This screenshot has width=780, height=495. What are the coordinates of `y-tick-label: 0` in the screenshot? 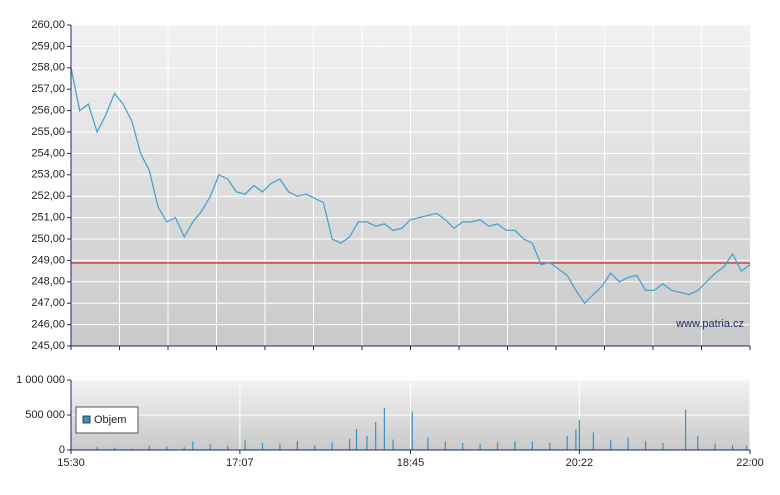 It's located at (62, 450).